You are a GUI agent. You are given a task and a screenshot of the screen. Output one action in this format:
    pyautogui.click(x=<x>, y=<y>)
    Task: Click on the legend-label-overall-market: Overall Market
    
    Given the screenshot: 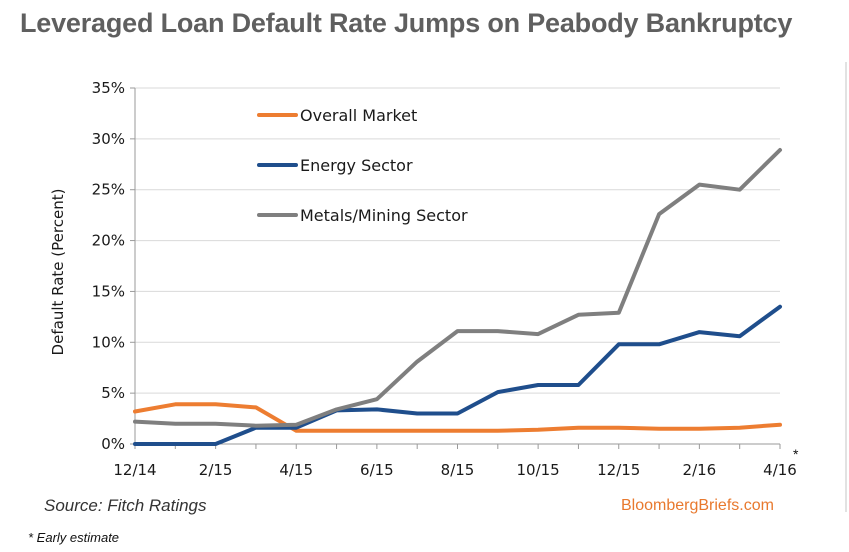 What is the action you would take?
    pyautogui.click(x=358, y=115)
    